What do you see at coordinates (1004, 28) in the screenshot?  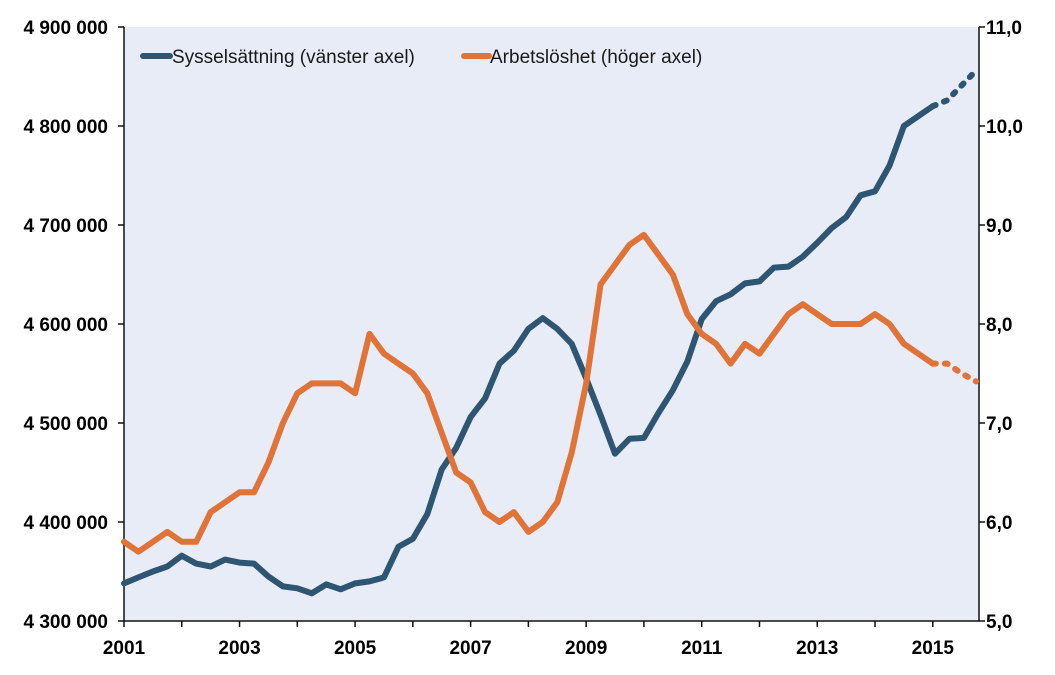 I see `right-y-tick-label: 11,0` at bounding box center [1004, 28].